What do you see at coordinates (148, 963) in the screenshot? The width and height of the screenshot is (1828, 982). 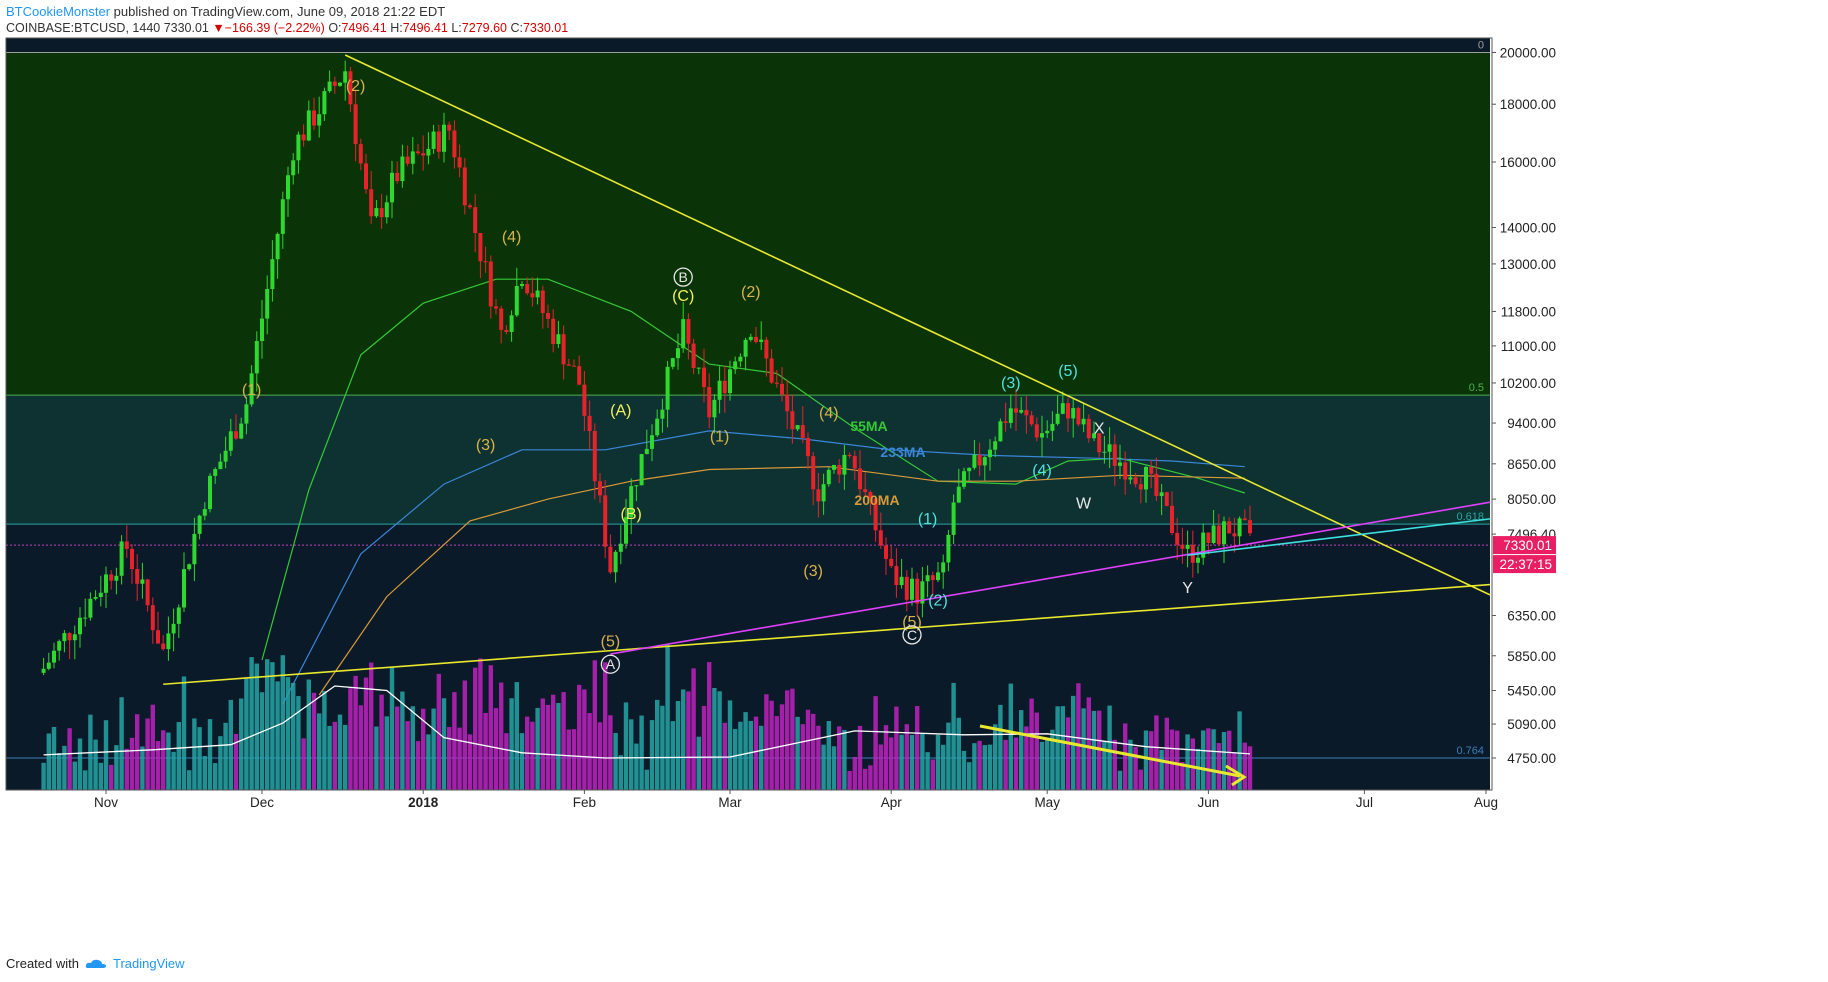 I see `tradingview-link: TradingView` at bounding box center [148, 963].